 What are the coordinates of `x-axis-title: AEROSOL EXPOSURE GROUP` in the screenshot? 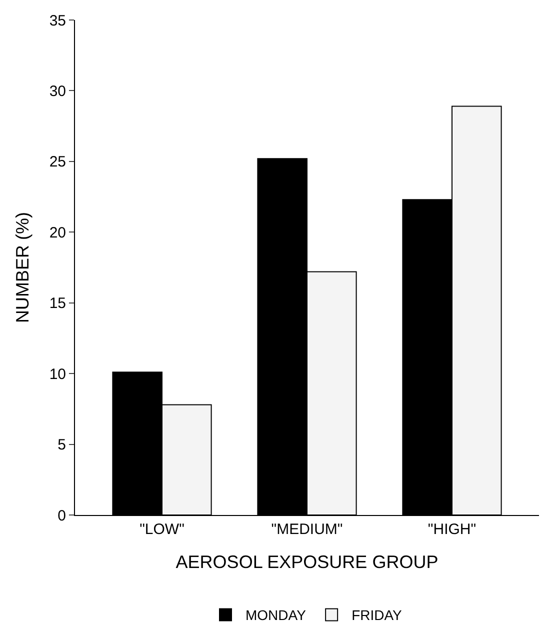 It's located at (307, 562).